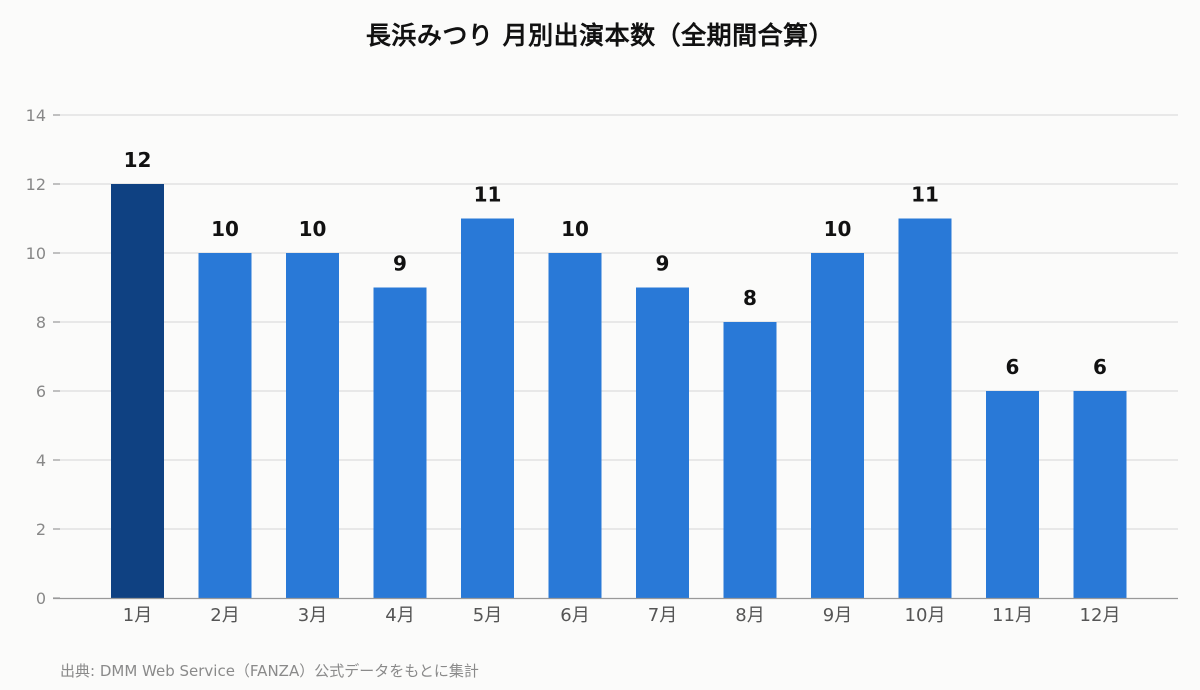 The image size is (1200, 690). Describe the element at coordinates (41, 460) in the screenshot. I see `y-tick-label-4: 4` at that location.